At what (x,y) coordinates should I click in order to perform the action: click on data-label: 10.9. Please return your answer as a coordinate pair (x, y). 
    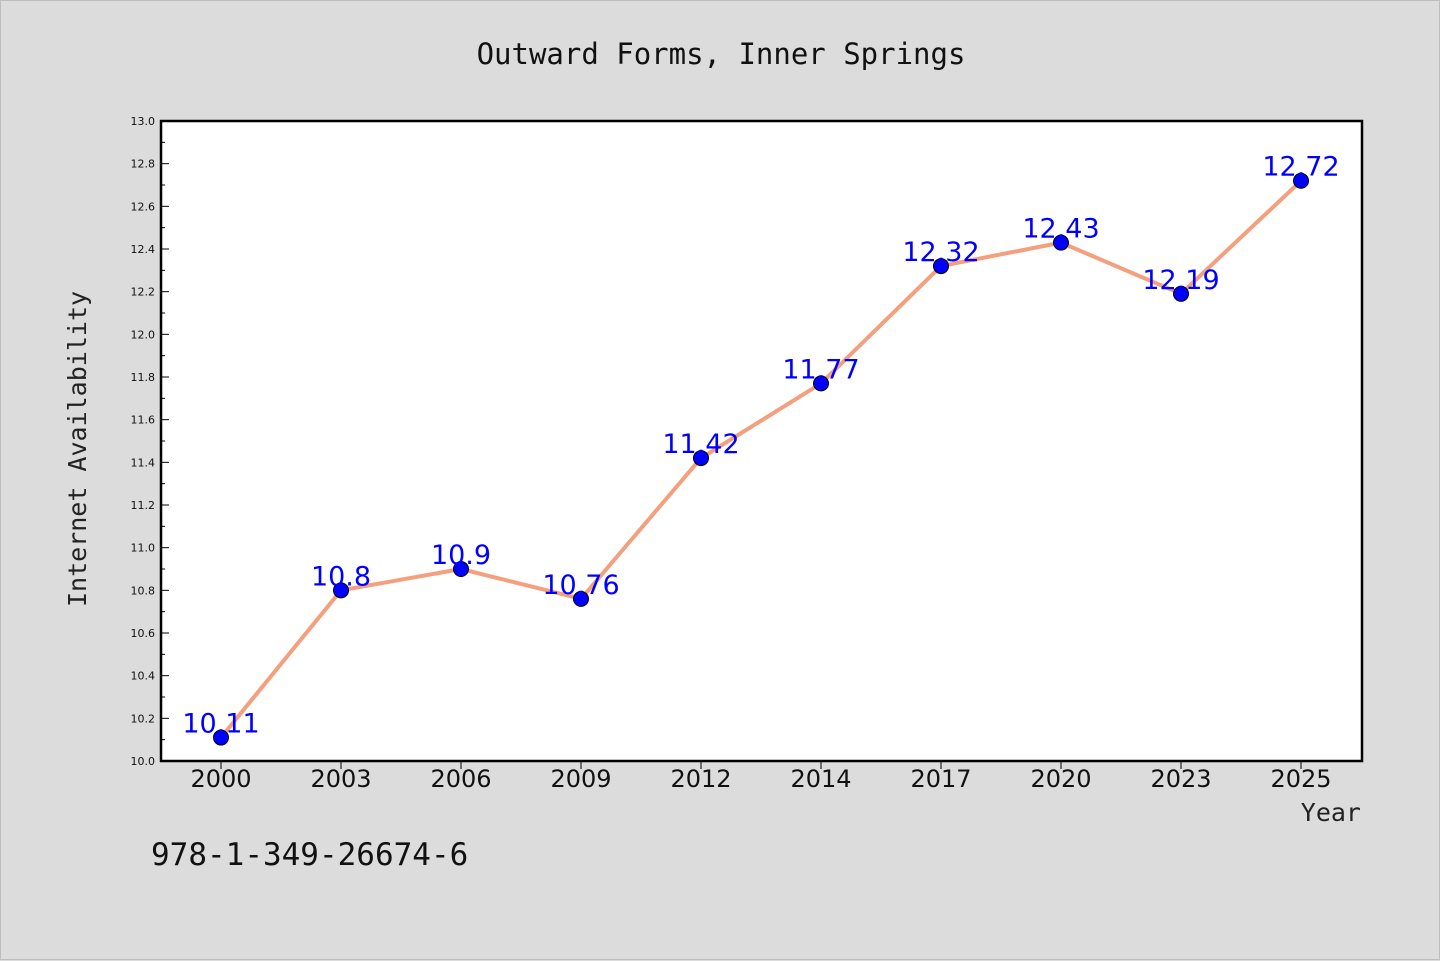
    Looking at the image, I should click on (461, 555).